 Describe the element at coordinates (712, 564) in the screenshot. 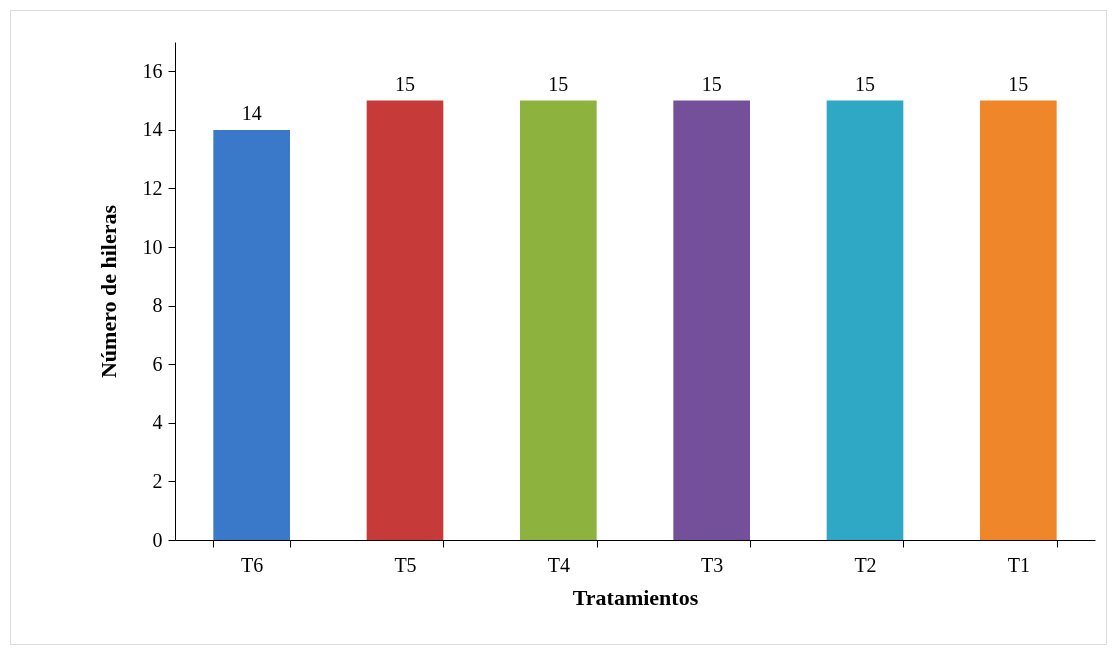

I see `x-tick-label: T3` at that location.